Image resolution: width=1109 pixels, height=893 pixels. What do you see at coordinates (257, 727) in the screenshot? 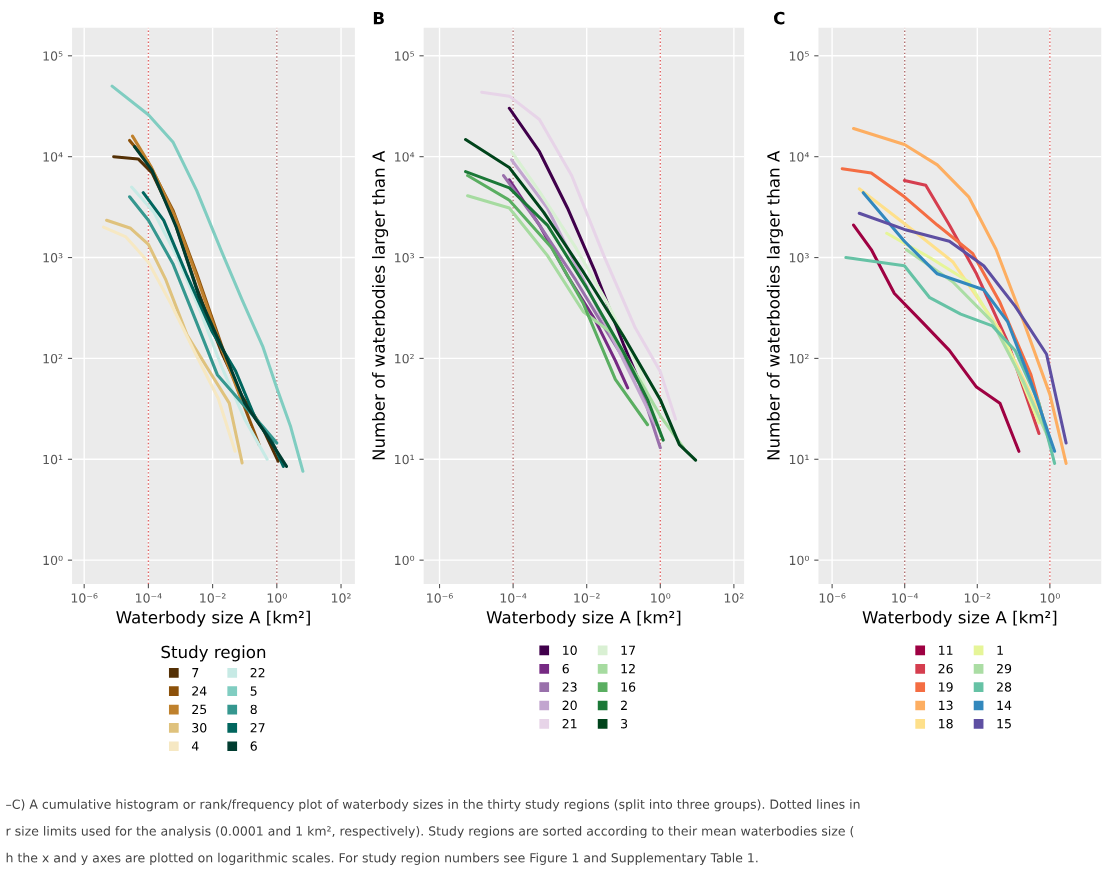
I see `legend-label: 27` at bounding box center [257, 727].